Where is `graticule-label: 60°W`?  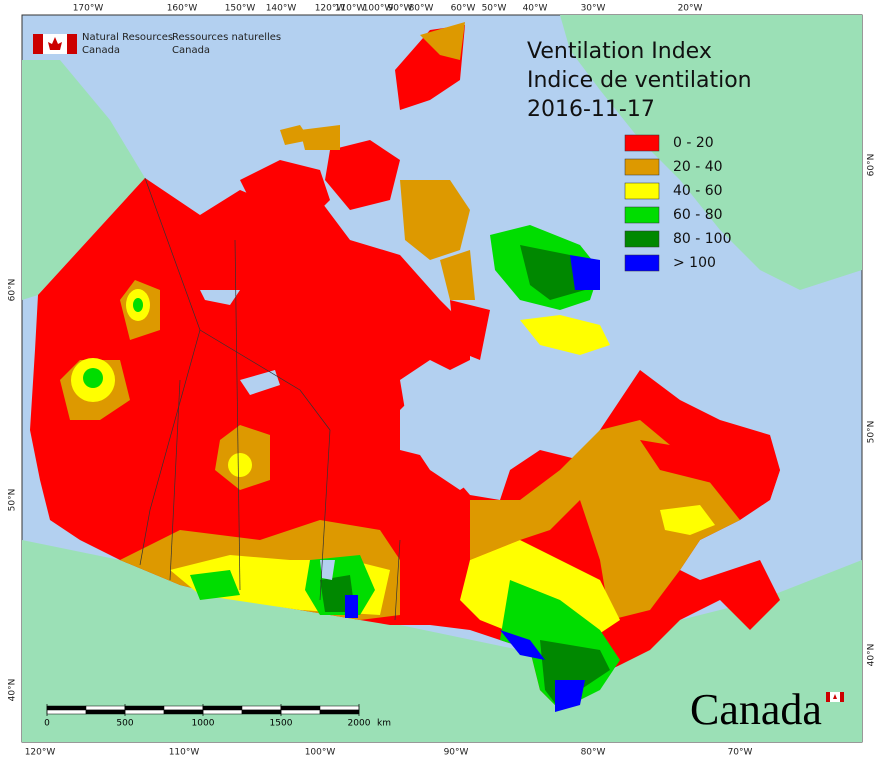 graticule-label: 60°W is located at coordinates (463, 9).